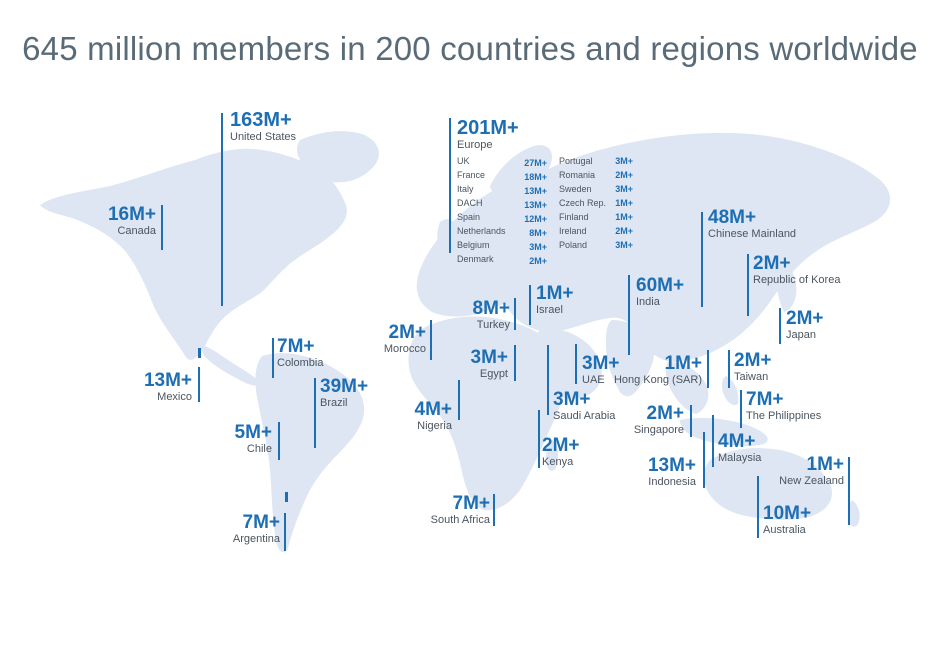 This screenshot has width=940, height=652. I want to click on singapore-pointer-line, so click(691, 421).